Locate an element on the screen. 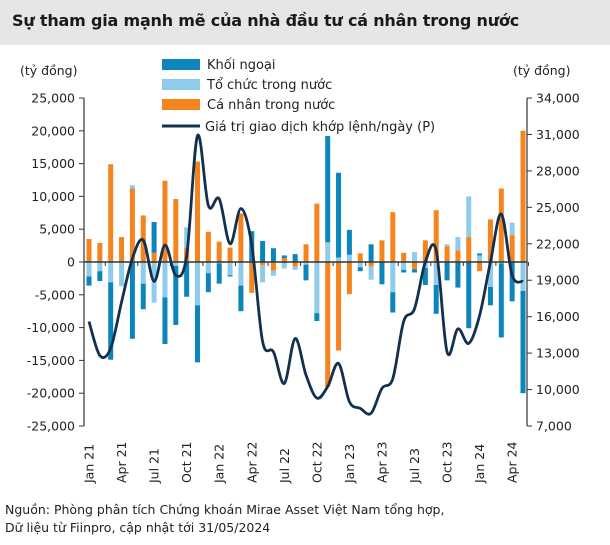 Image resolution: width=610 pixels, height=545 pixels. right-tick-label: 25,000 is located at coordinates (558, 207).